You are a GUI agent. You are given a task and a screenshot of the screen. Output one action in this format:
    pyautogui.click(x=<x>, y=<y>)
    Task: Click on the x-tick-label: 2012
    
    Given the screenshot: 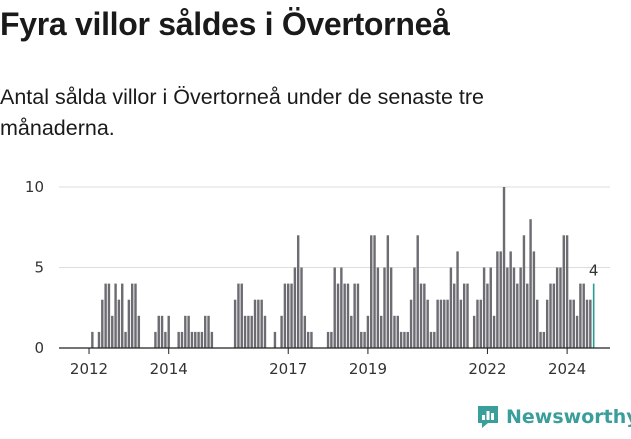 What is the action you would take?
    pyautogui.click(x=89, y=369)
    